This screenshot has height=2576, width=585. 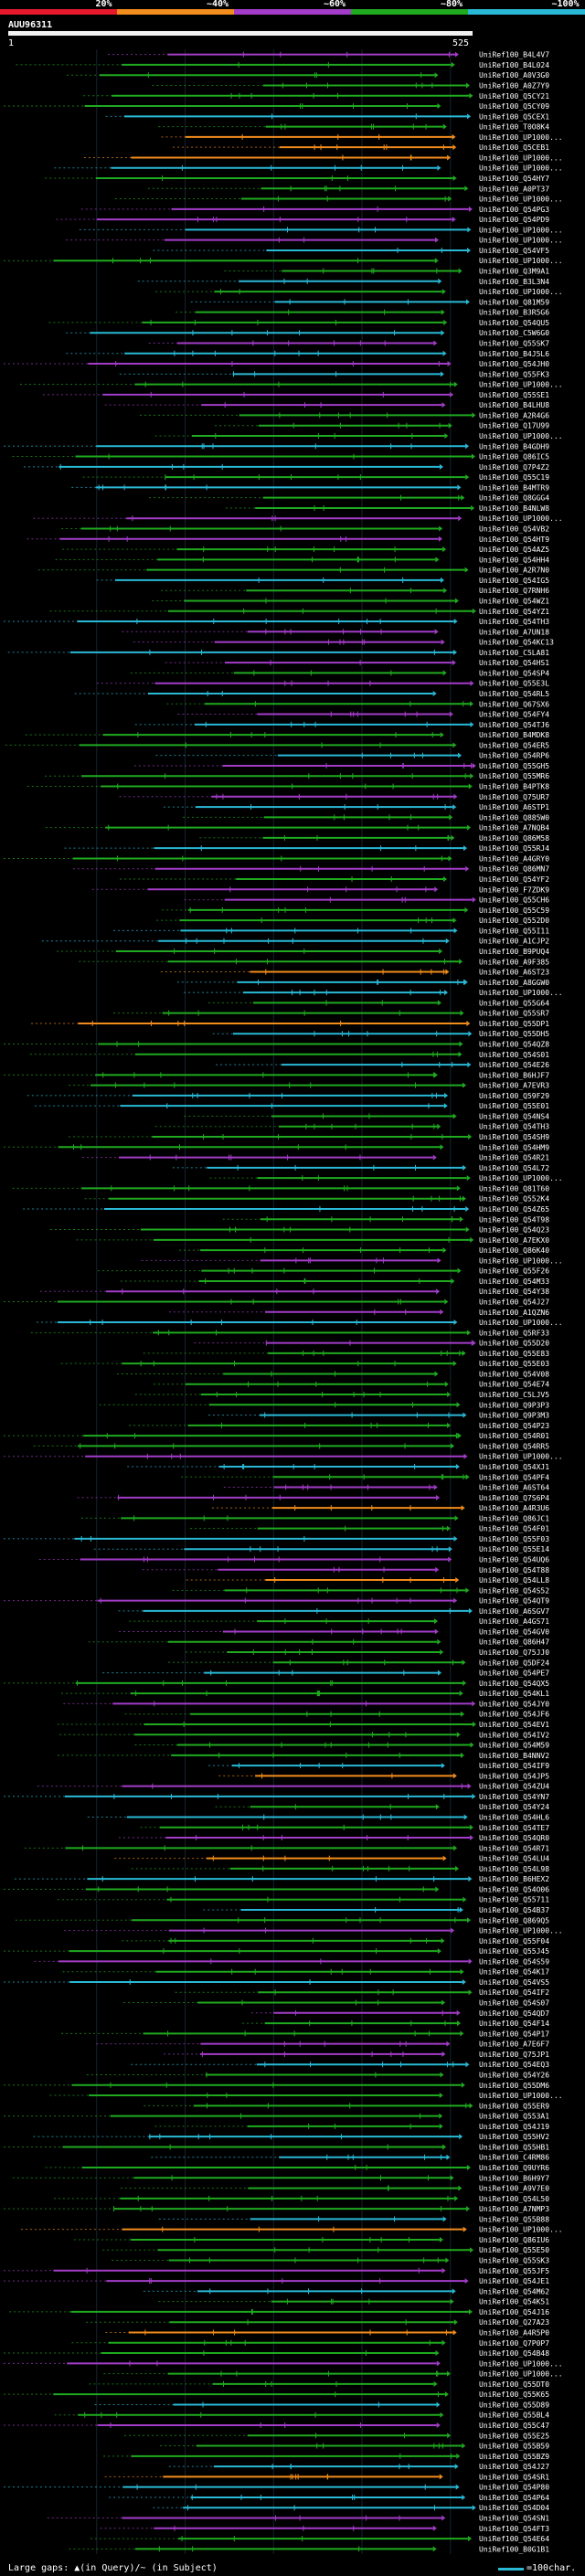 What do you see at coordinates (514, 55) in the screenshot?
I see `hit-id-label: UniRef100_B4L4V7` at bounding box center [514, 55].